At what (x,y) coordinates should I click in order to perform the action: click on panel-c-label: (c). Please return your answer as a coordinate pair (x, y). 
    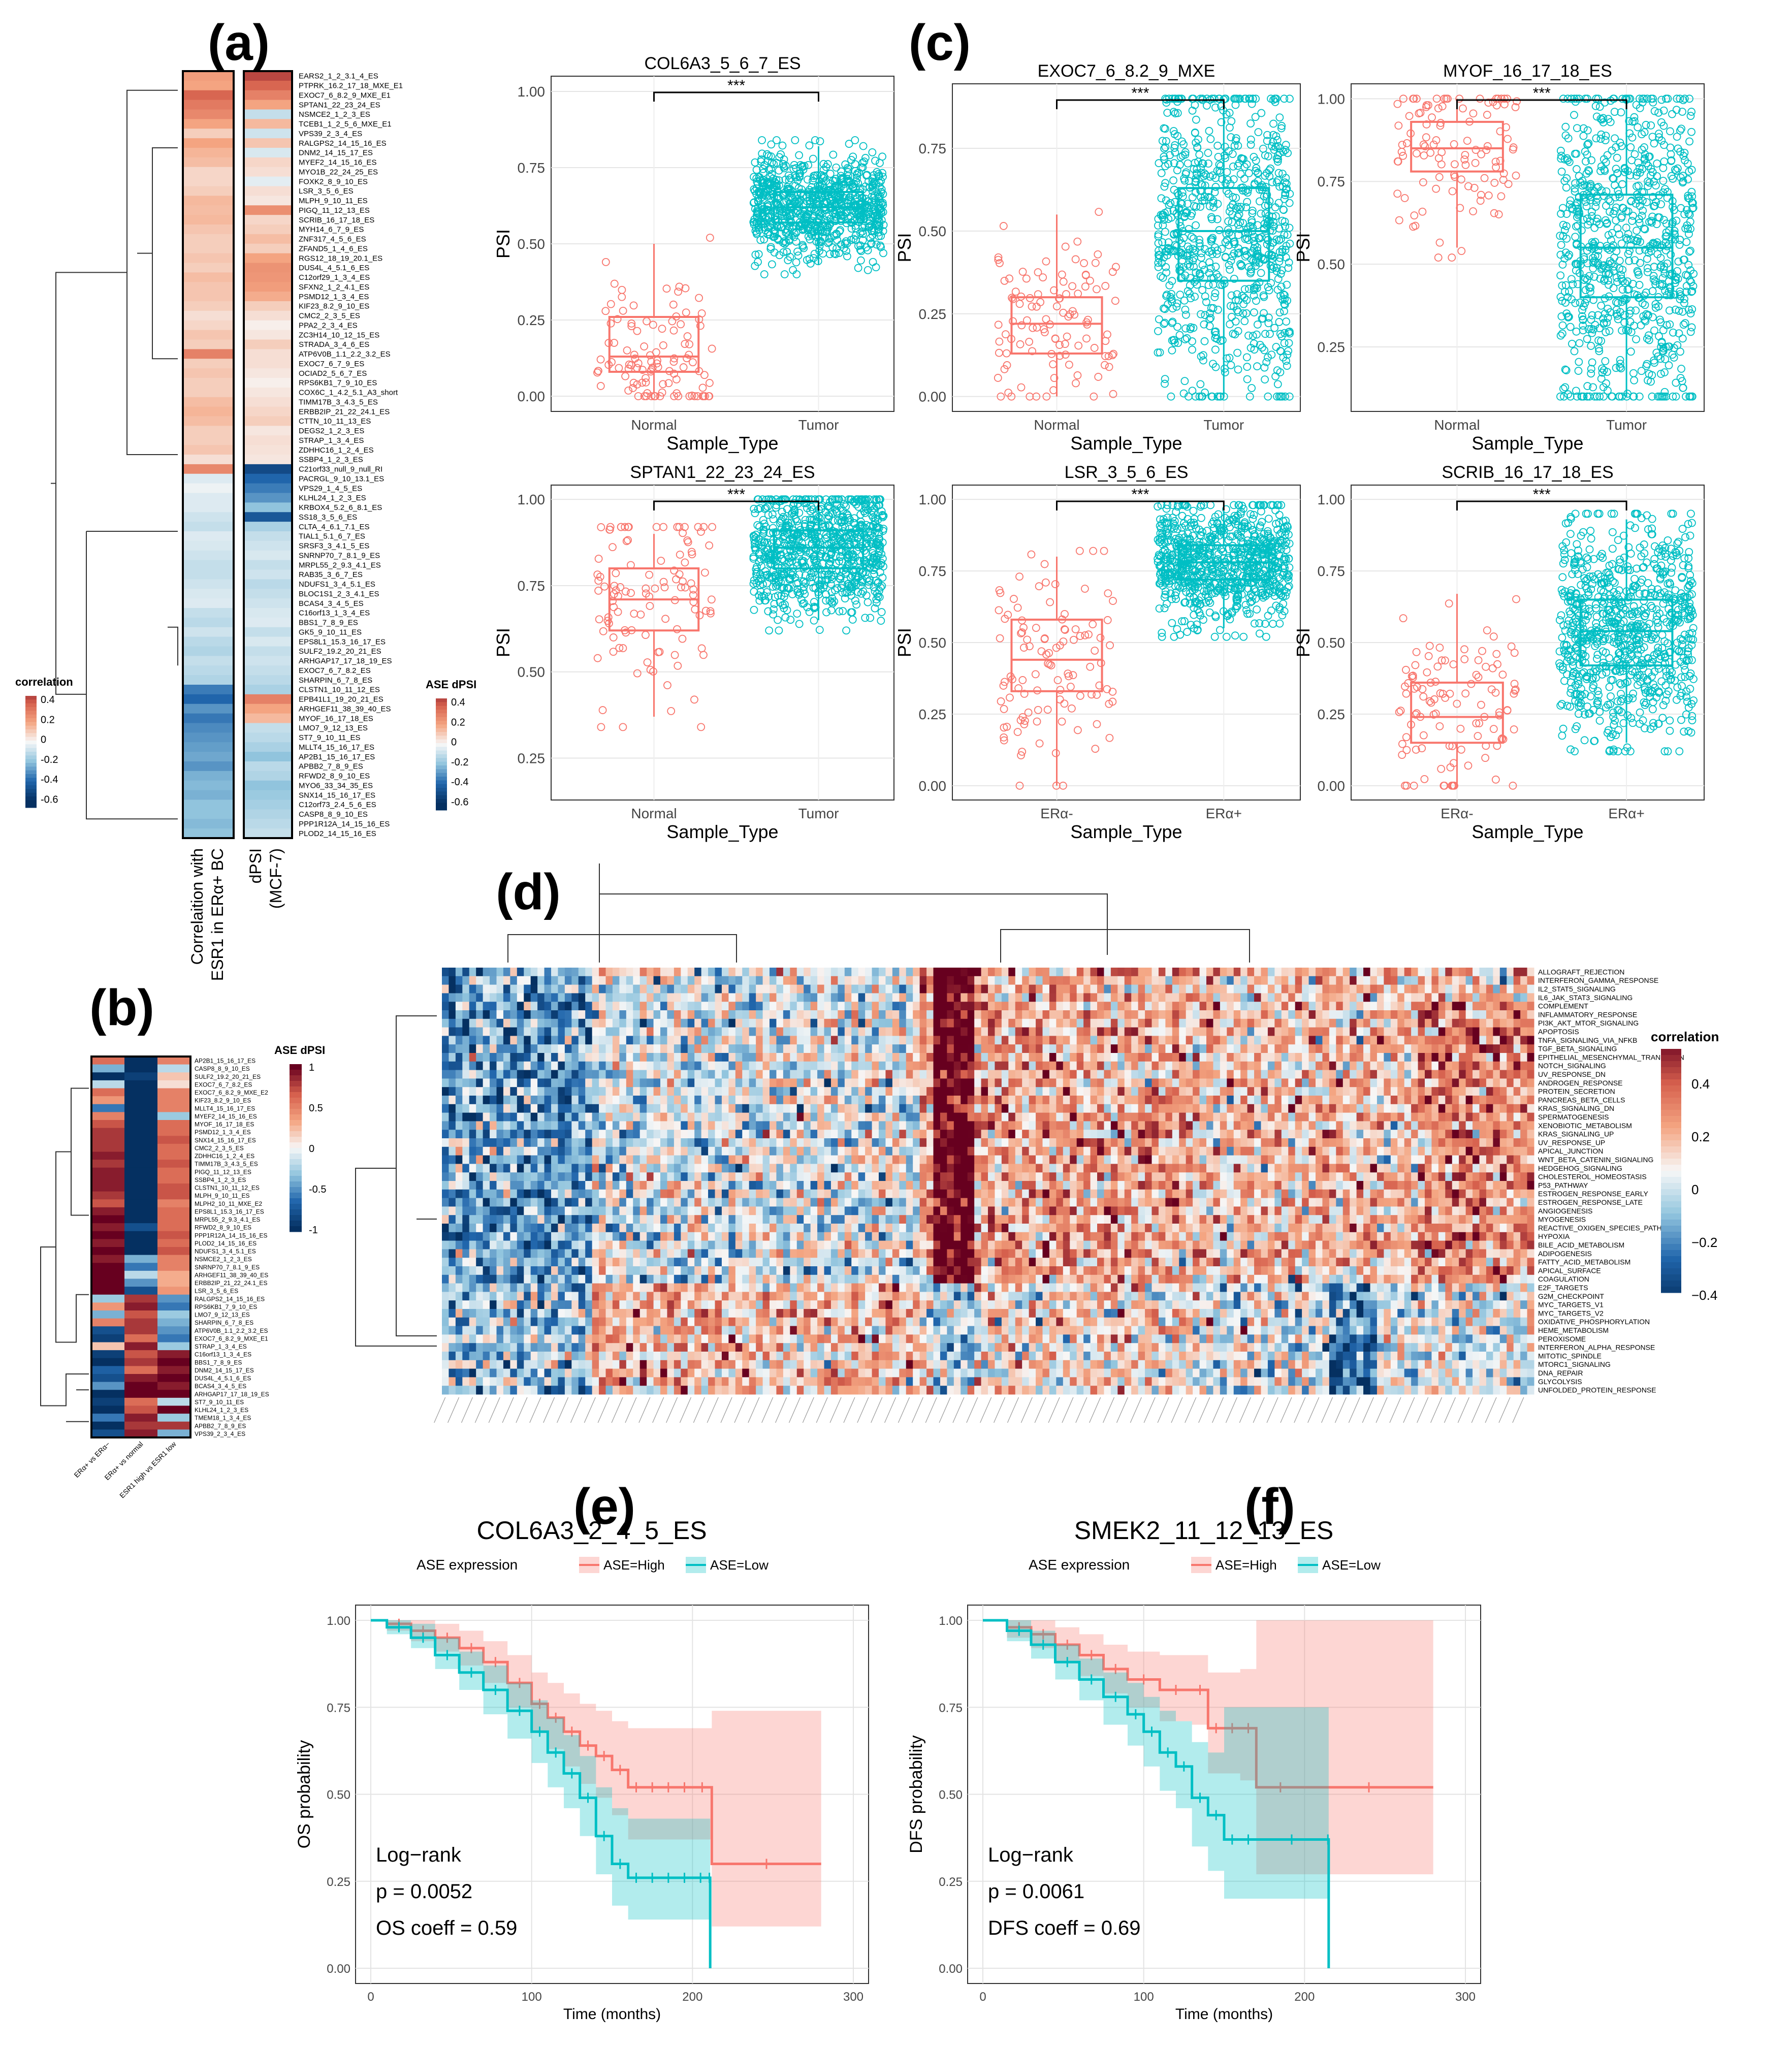
    Looking at the image, I should click on (940, 42).